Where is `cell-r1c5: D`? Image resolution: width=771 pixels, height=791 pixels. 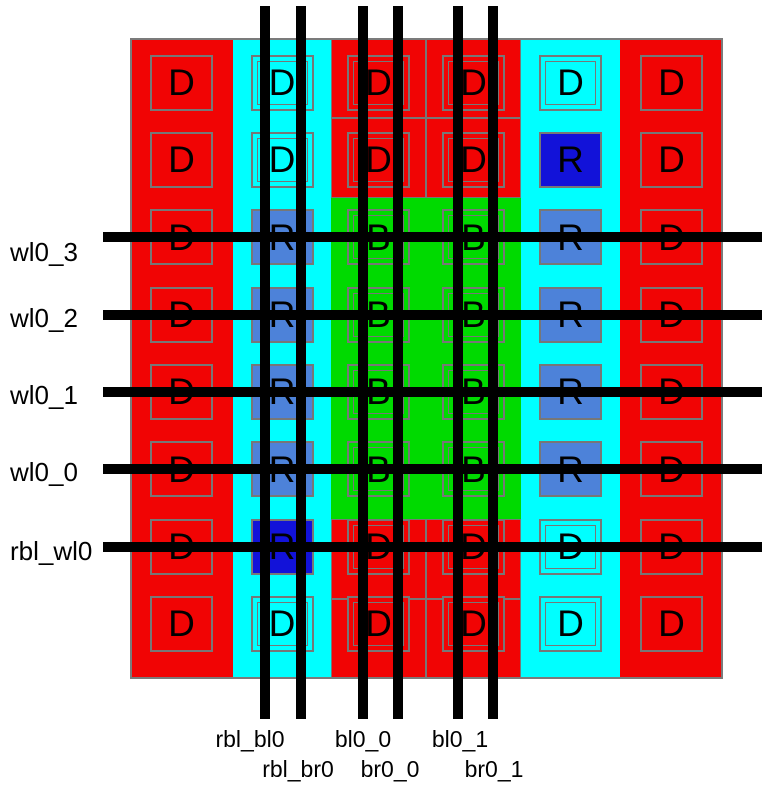
cell-r1c5: D is located at coordinates (671, 159).